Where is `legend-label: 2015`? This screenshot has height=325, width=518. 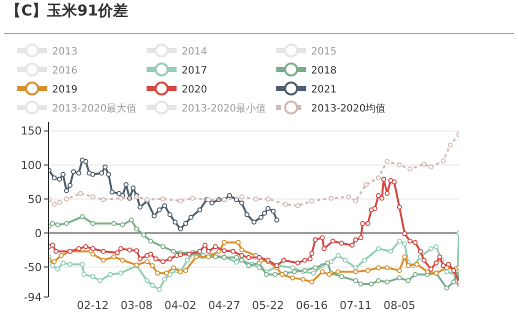 legend-label: 2015 is located at coordinates (324, 52).